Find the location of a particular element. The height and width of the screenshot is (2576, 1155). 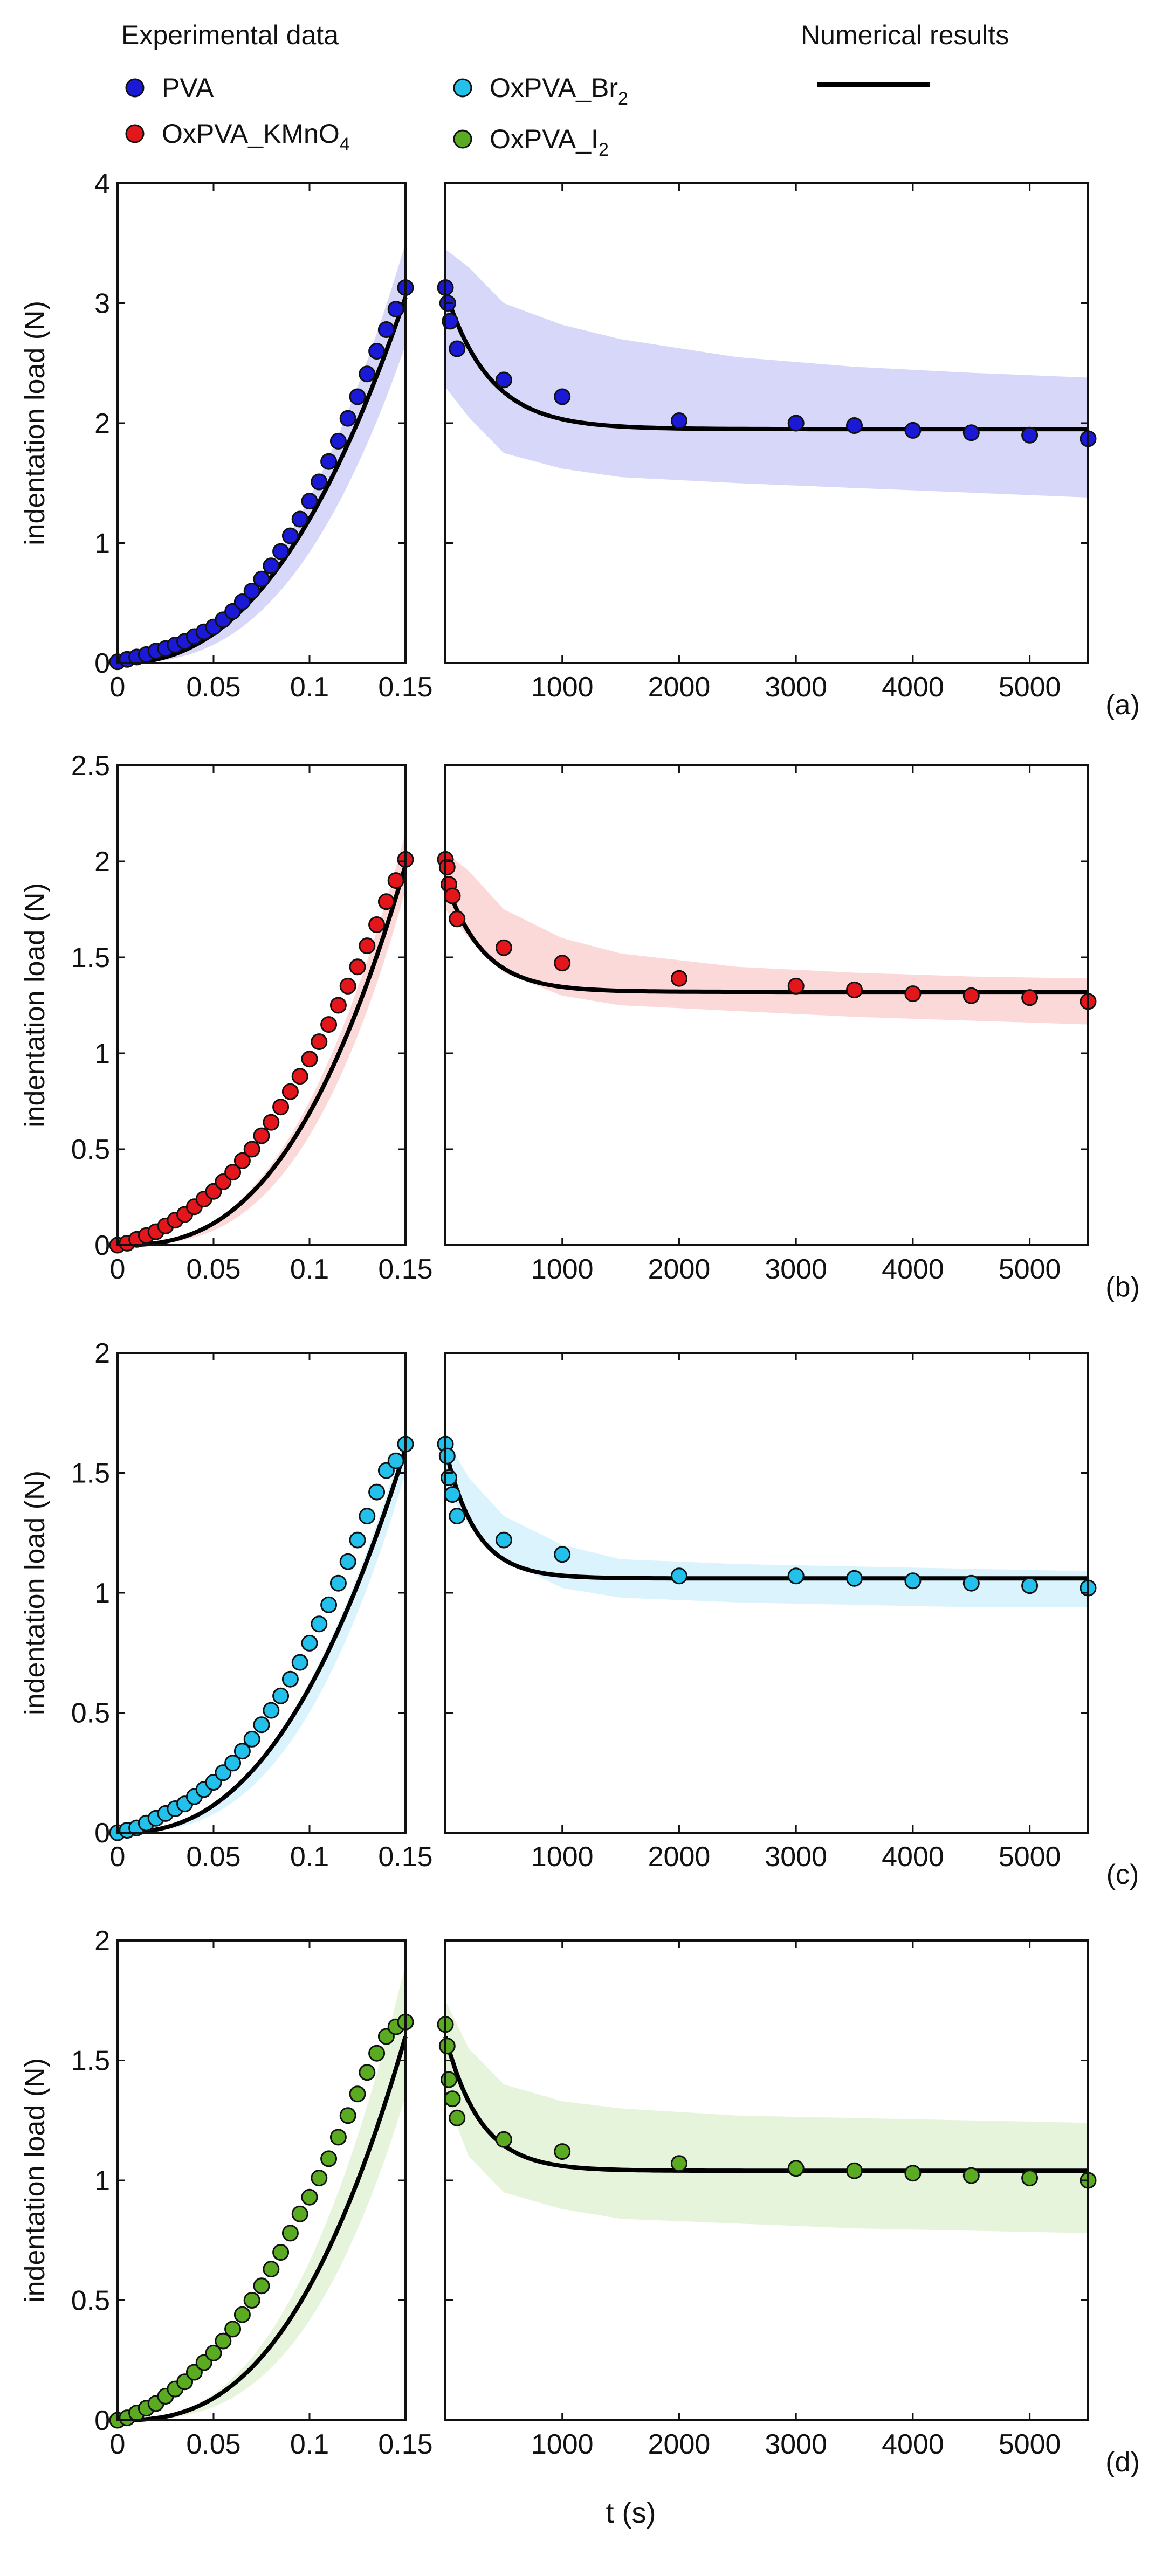

y-tick-label: 0 is located at coordinates (102, 1245).